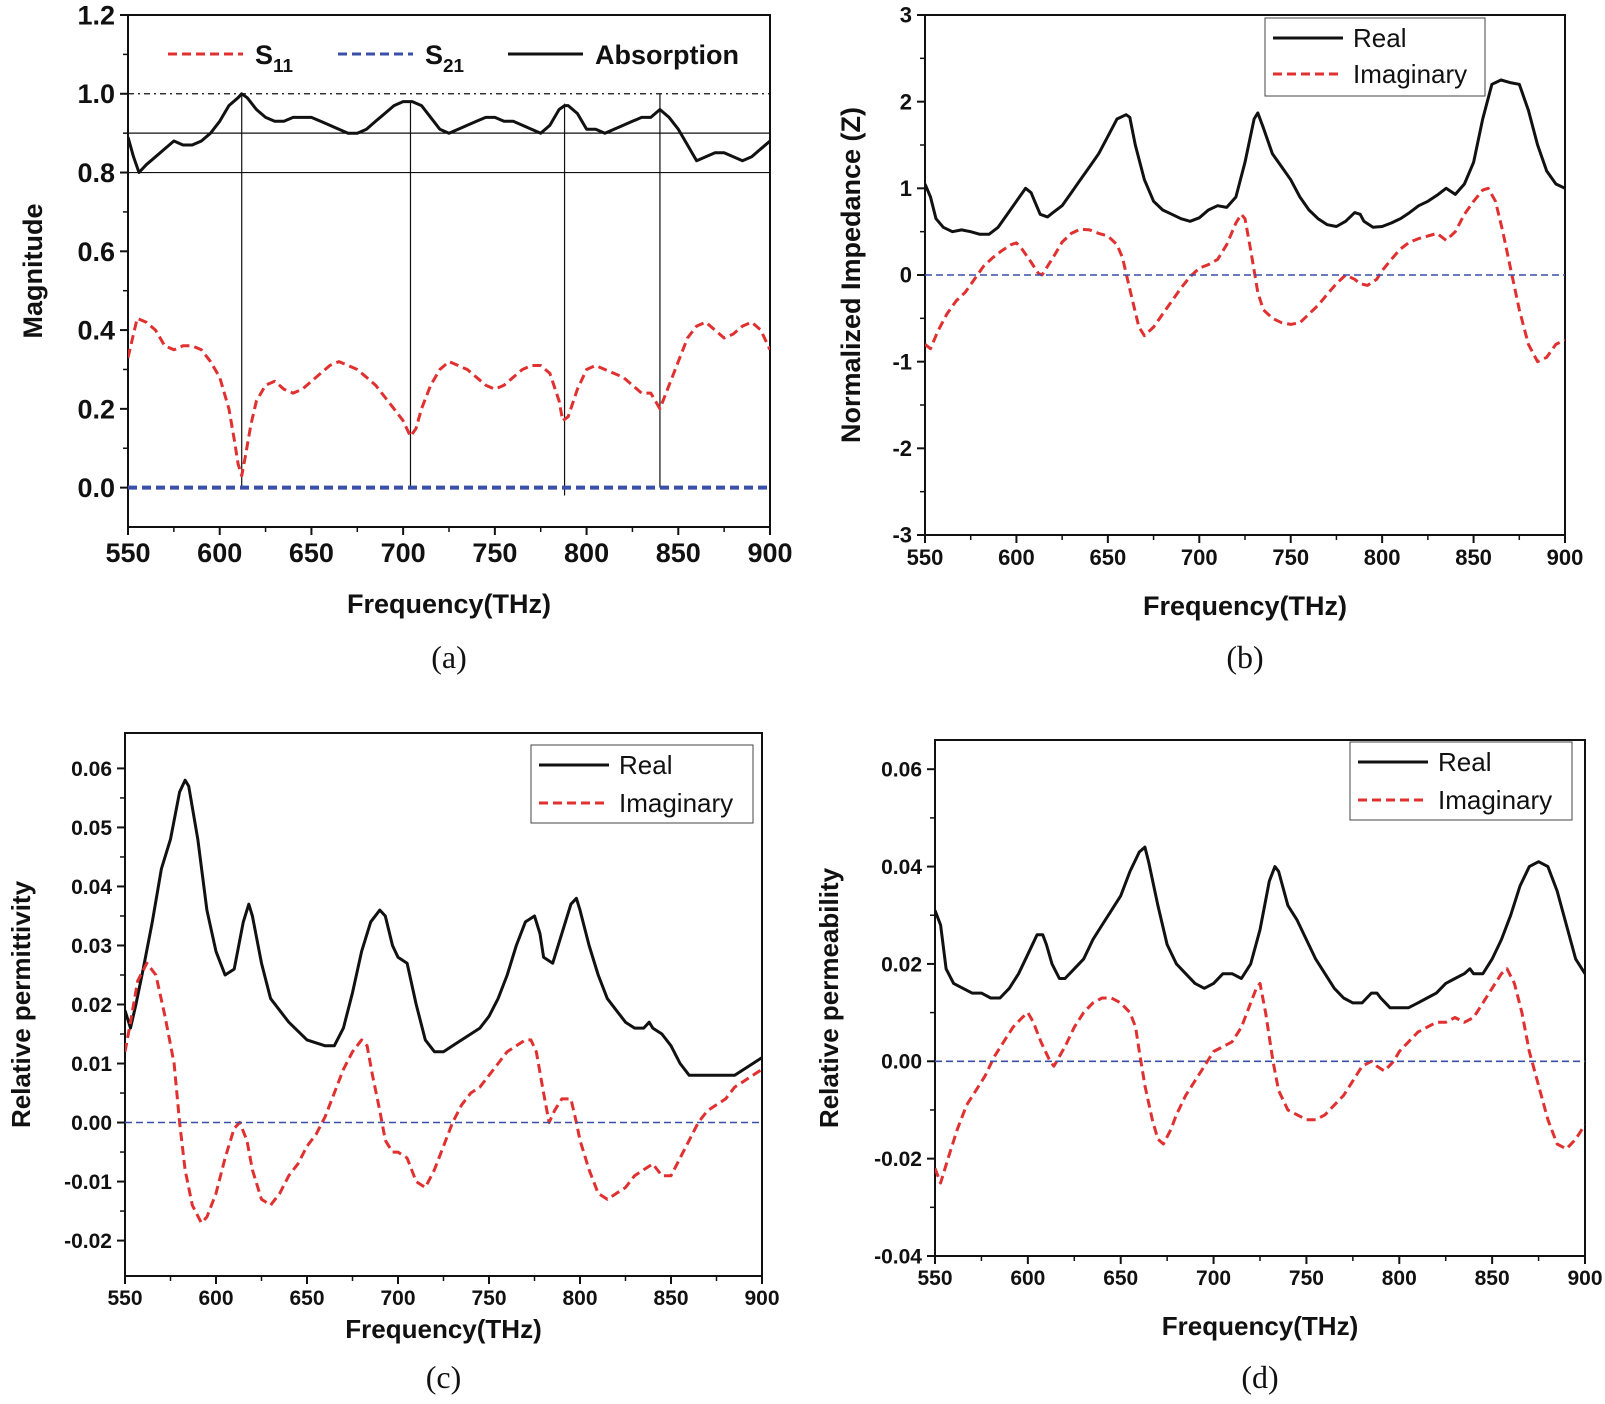 The width and height of the screenshot is (1605, 1404). Describe the element at coordinates (449, 271) in the screenshot. I see `plot-frame` at that location.